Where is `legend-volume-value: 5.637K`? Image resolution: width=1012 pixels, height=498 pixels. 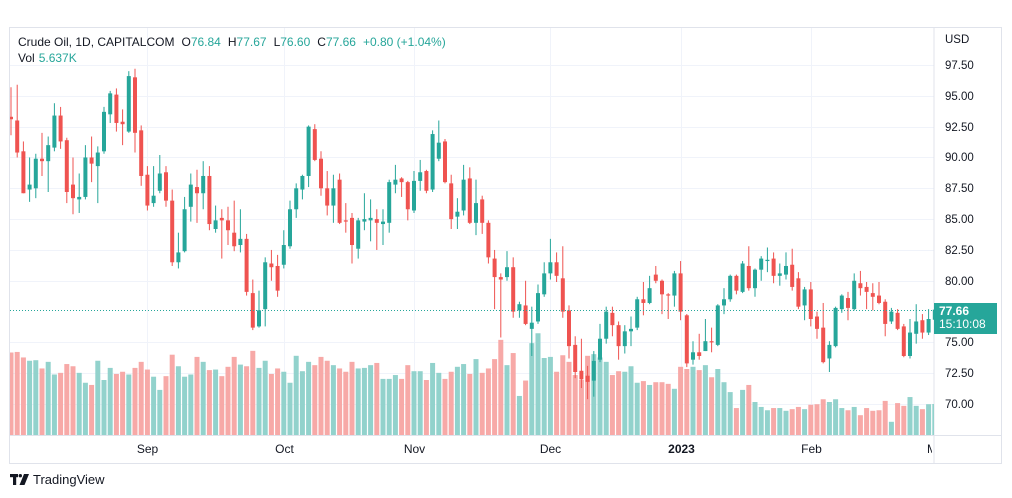 legend-volume-value: 5.637K is located at coordinates (57, 58).